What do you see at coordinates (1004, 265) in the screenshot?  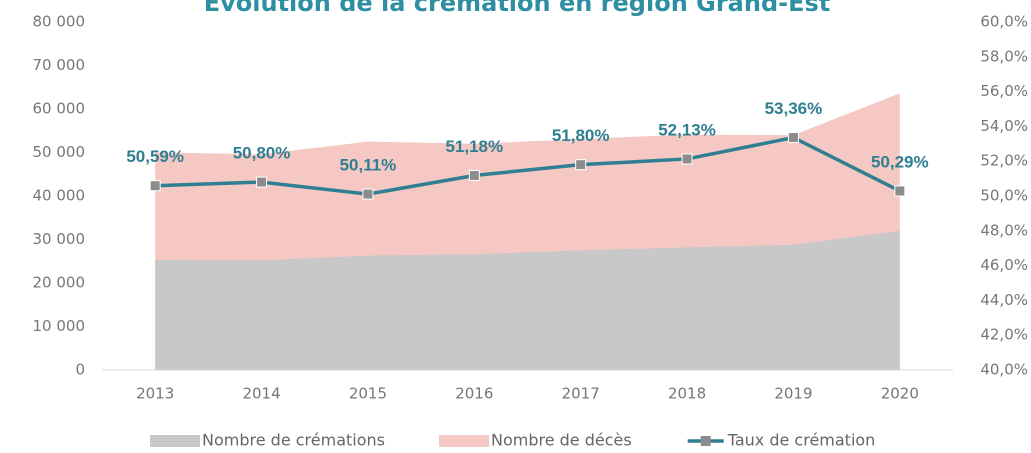 I see `y2-tick-label: 46,0%` at bounding box center [1004, 265].